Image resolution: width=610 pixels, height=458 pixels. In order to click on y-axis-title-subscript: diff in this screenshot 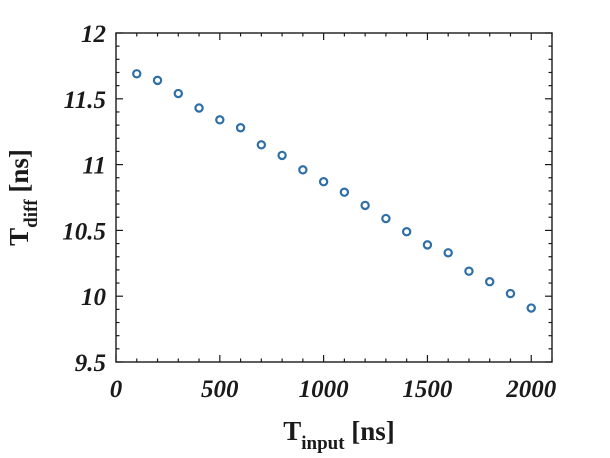, I will do `click(31, 213)`.